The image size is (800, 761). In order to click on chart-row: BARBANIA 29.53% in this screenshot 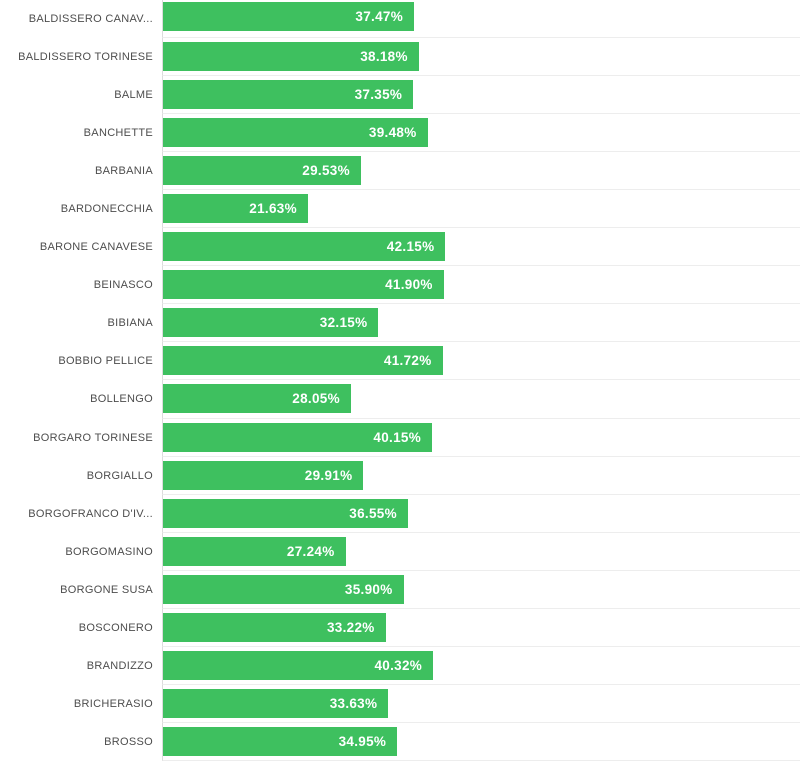, I will do `click(400, 171)`.